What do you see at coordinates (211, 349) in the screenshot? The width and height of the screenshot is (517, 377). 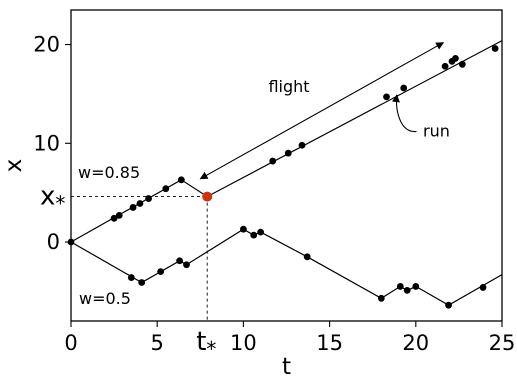 I see `t-star-subscript: *` at bounding box center [211, 349].